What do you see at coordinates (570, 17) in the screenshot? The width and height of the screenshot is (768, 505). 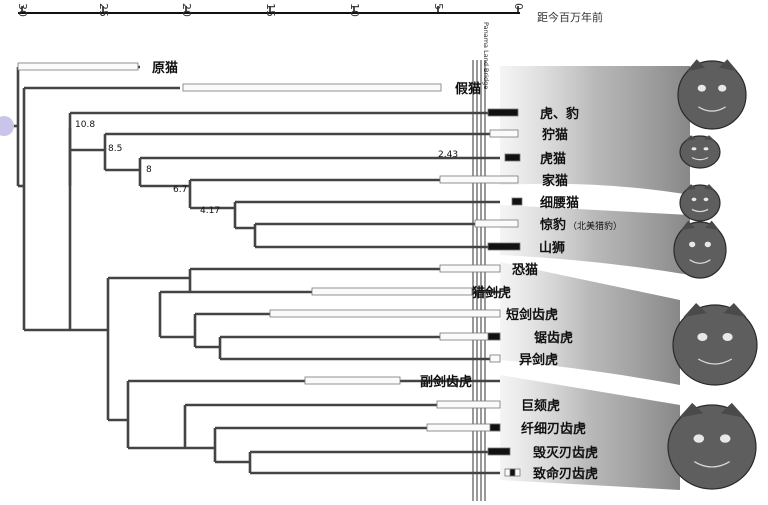 I see `time-axis-title: 距今百万年前` at bounding box center [570, 17].